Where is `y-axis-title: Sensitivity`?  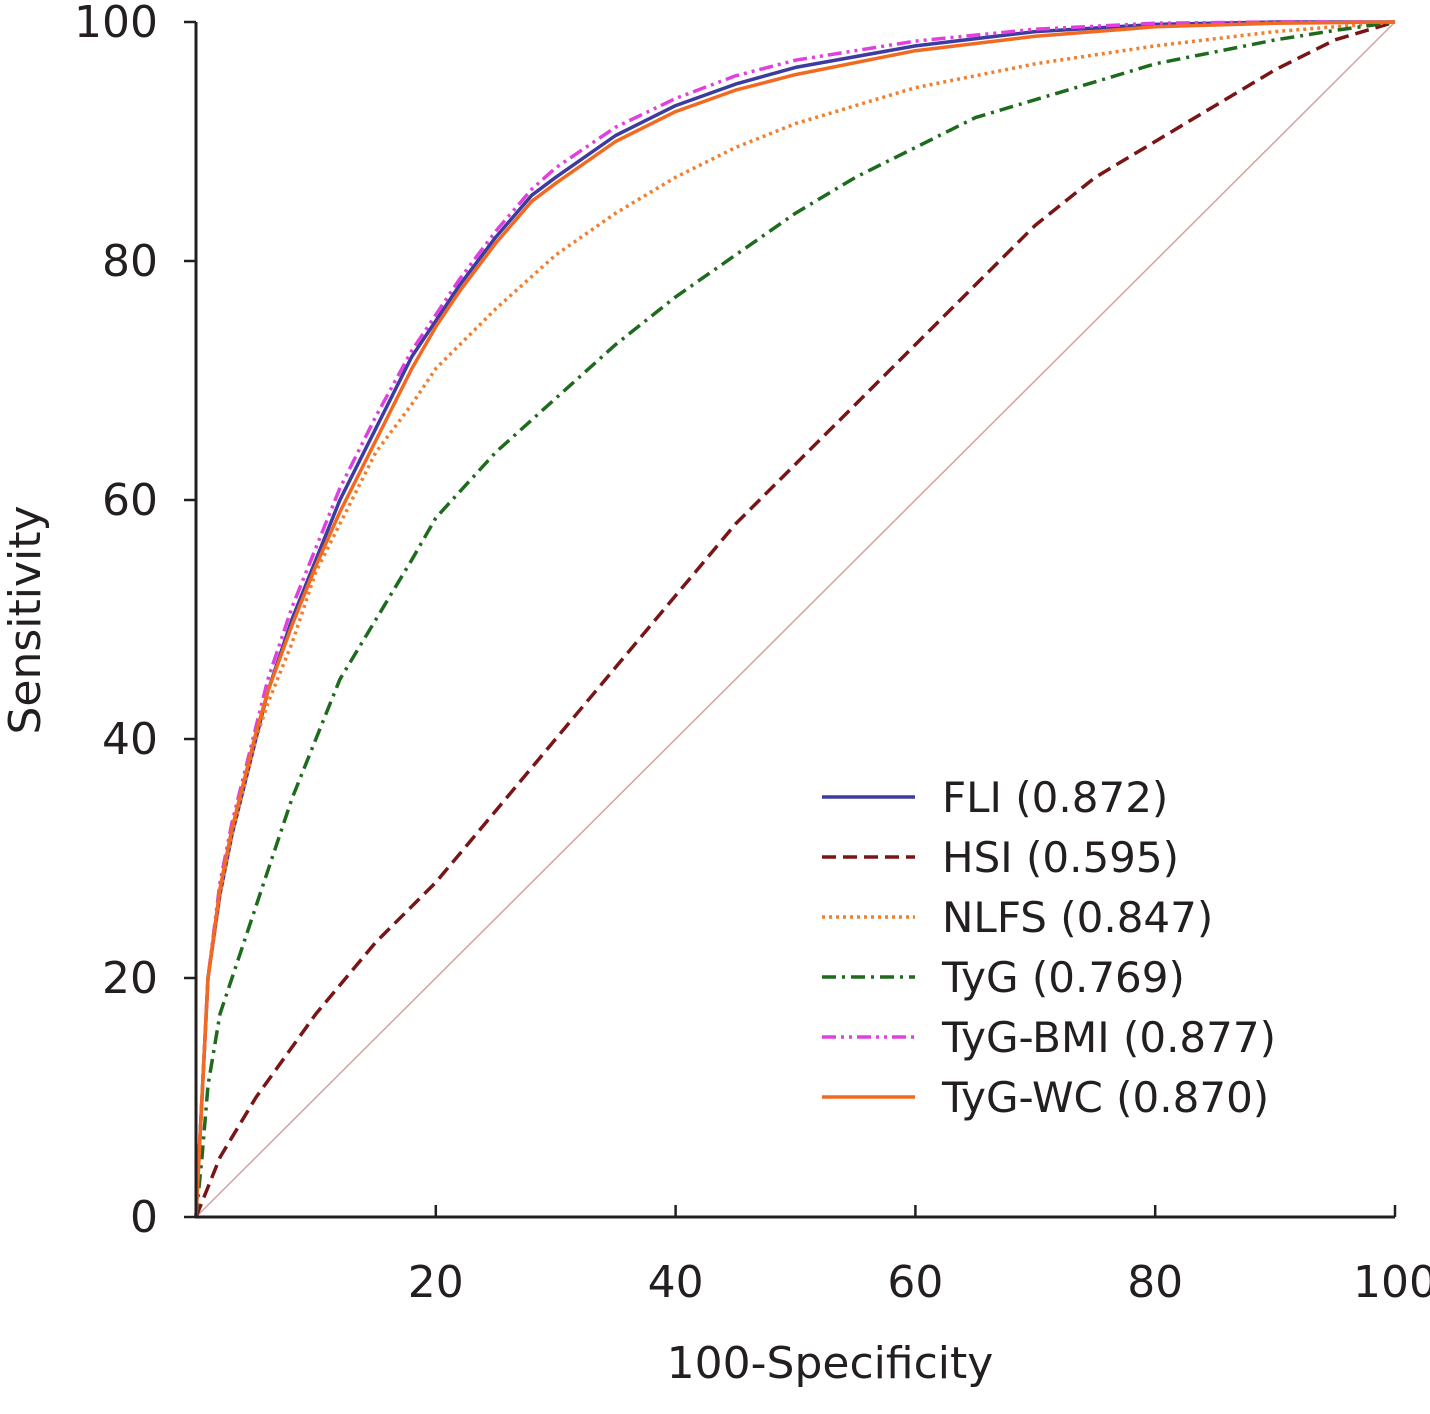 y-axis-title: Sensitivity is located at coordinates (25, 619).